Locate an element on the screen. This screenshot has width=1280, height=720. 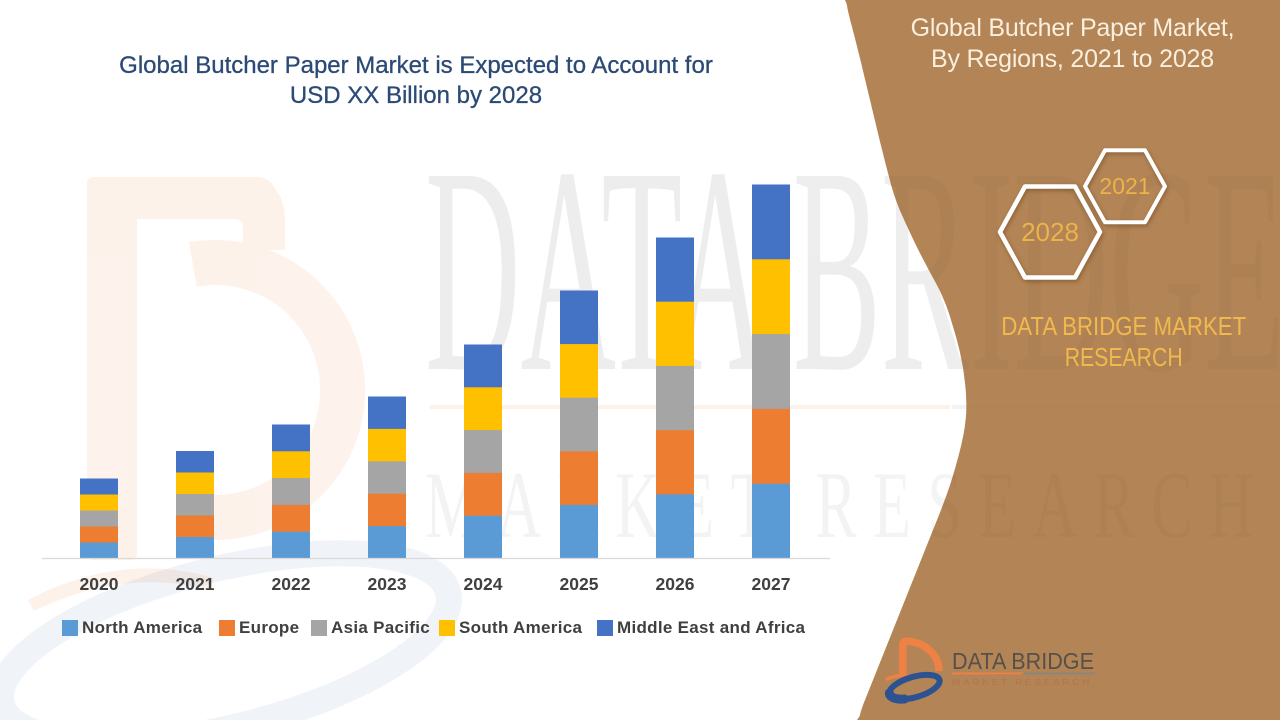
svg-text: DATA BRIDGE is located at coordinates (1023, 661).